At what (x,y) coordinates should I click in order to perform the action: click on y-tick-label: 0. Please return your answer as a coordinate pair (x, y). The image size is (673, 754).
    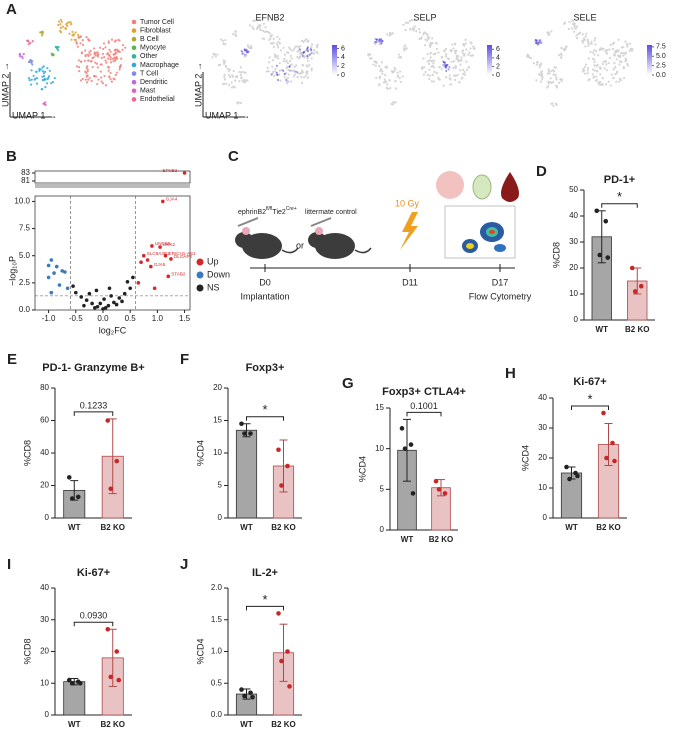
    Looking at the image, I should click on (220, 517).